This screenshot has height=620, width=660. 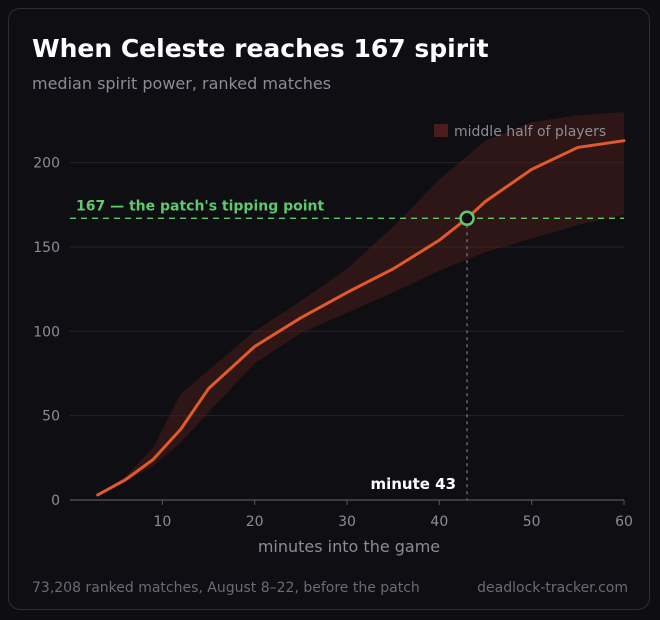 I want to click on x-tick-label-20: 20, so click(x=255, y=522).